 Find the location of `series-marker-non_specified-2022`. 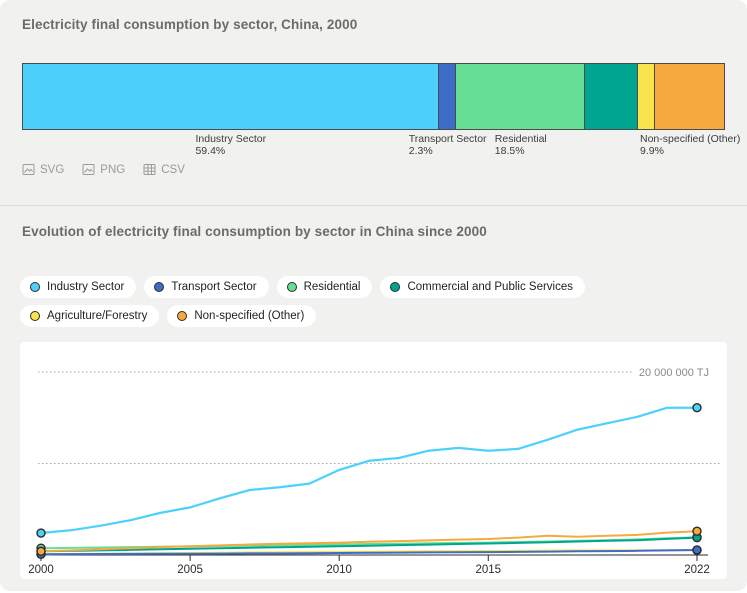

series-marker-non_specified-2022 is located at coordinates (697, 531).